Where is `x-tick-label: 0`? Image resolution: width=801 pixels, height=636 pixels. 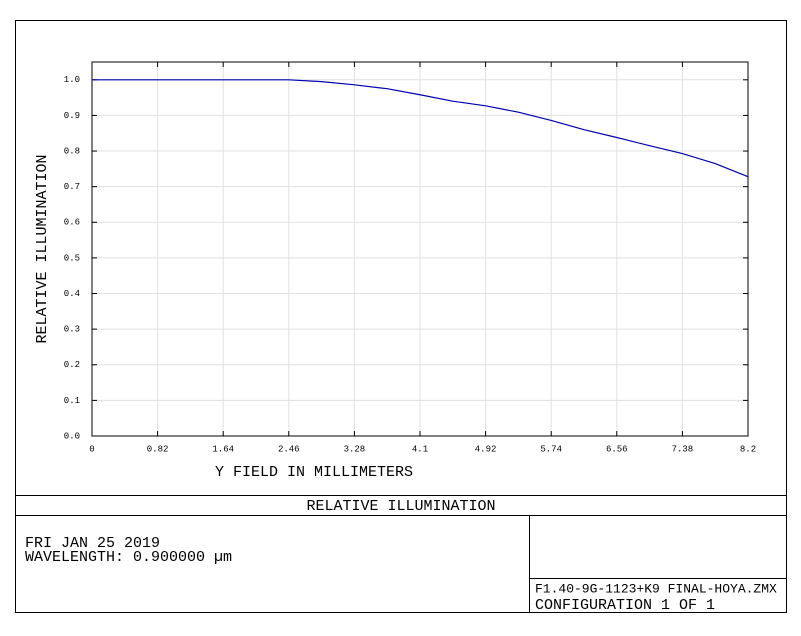
x-tick-label: 0 is located at coordinates (91, 449).